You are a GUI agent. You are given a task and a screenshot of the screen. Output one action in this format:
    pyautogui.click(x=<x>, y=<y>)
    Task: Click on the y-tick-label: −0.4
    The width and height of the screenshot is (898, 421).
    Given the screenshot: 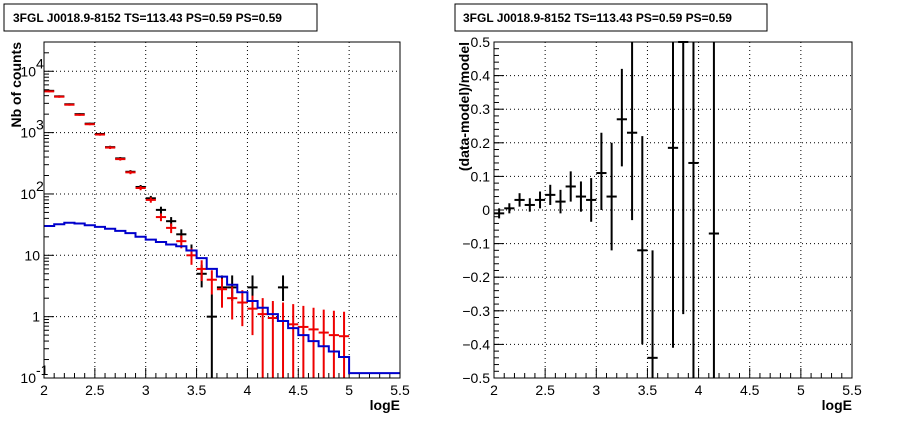 What is the action you would take?
    pyautogui.click(x=476, y=344)
    